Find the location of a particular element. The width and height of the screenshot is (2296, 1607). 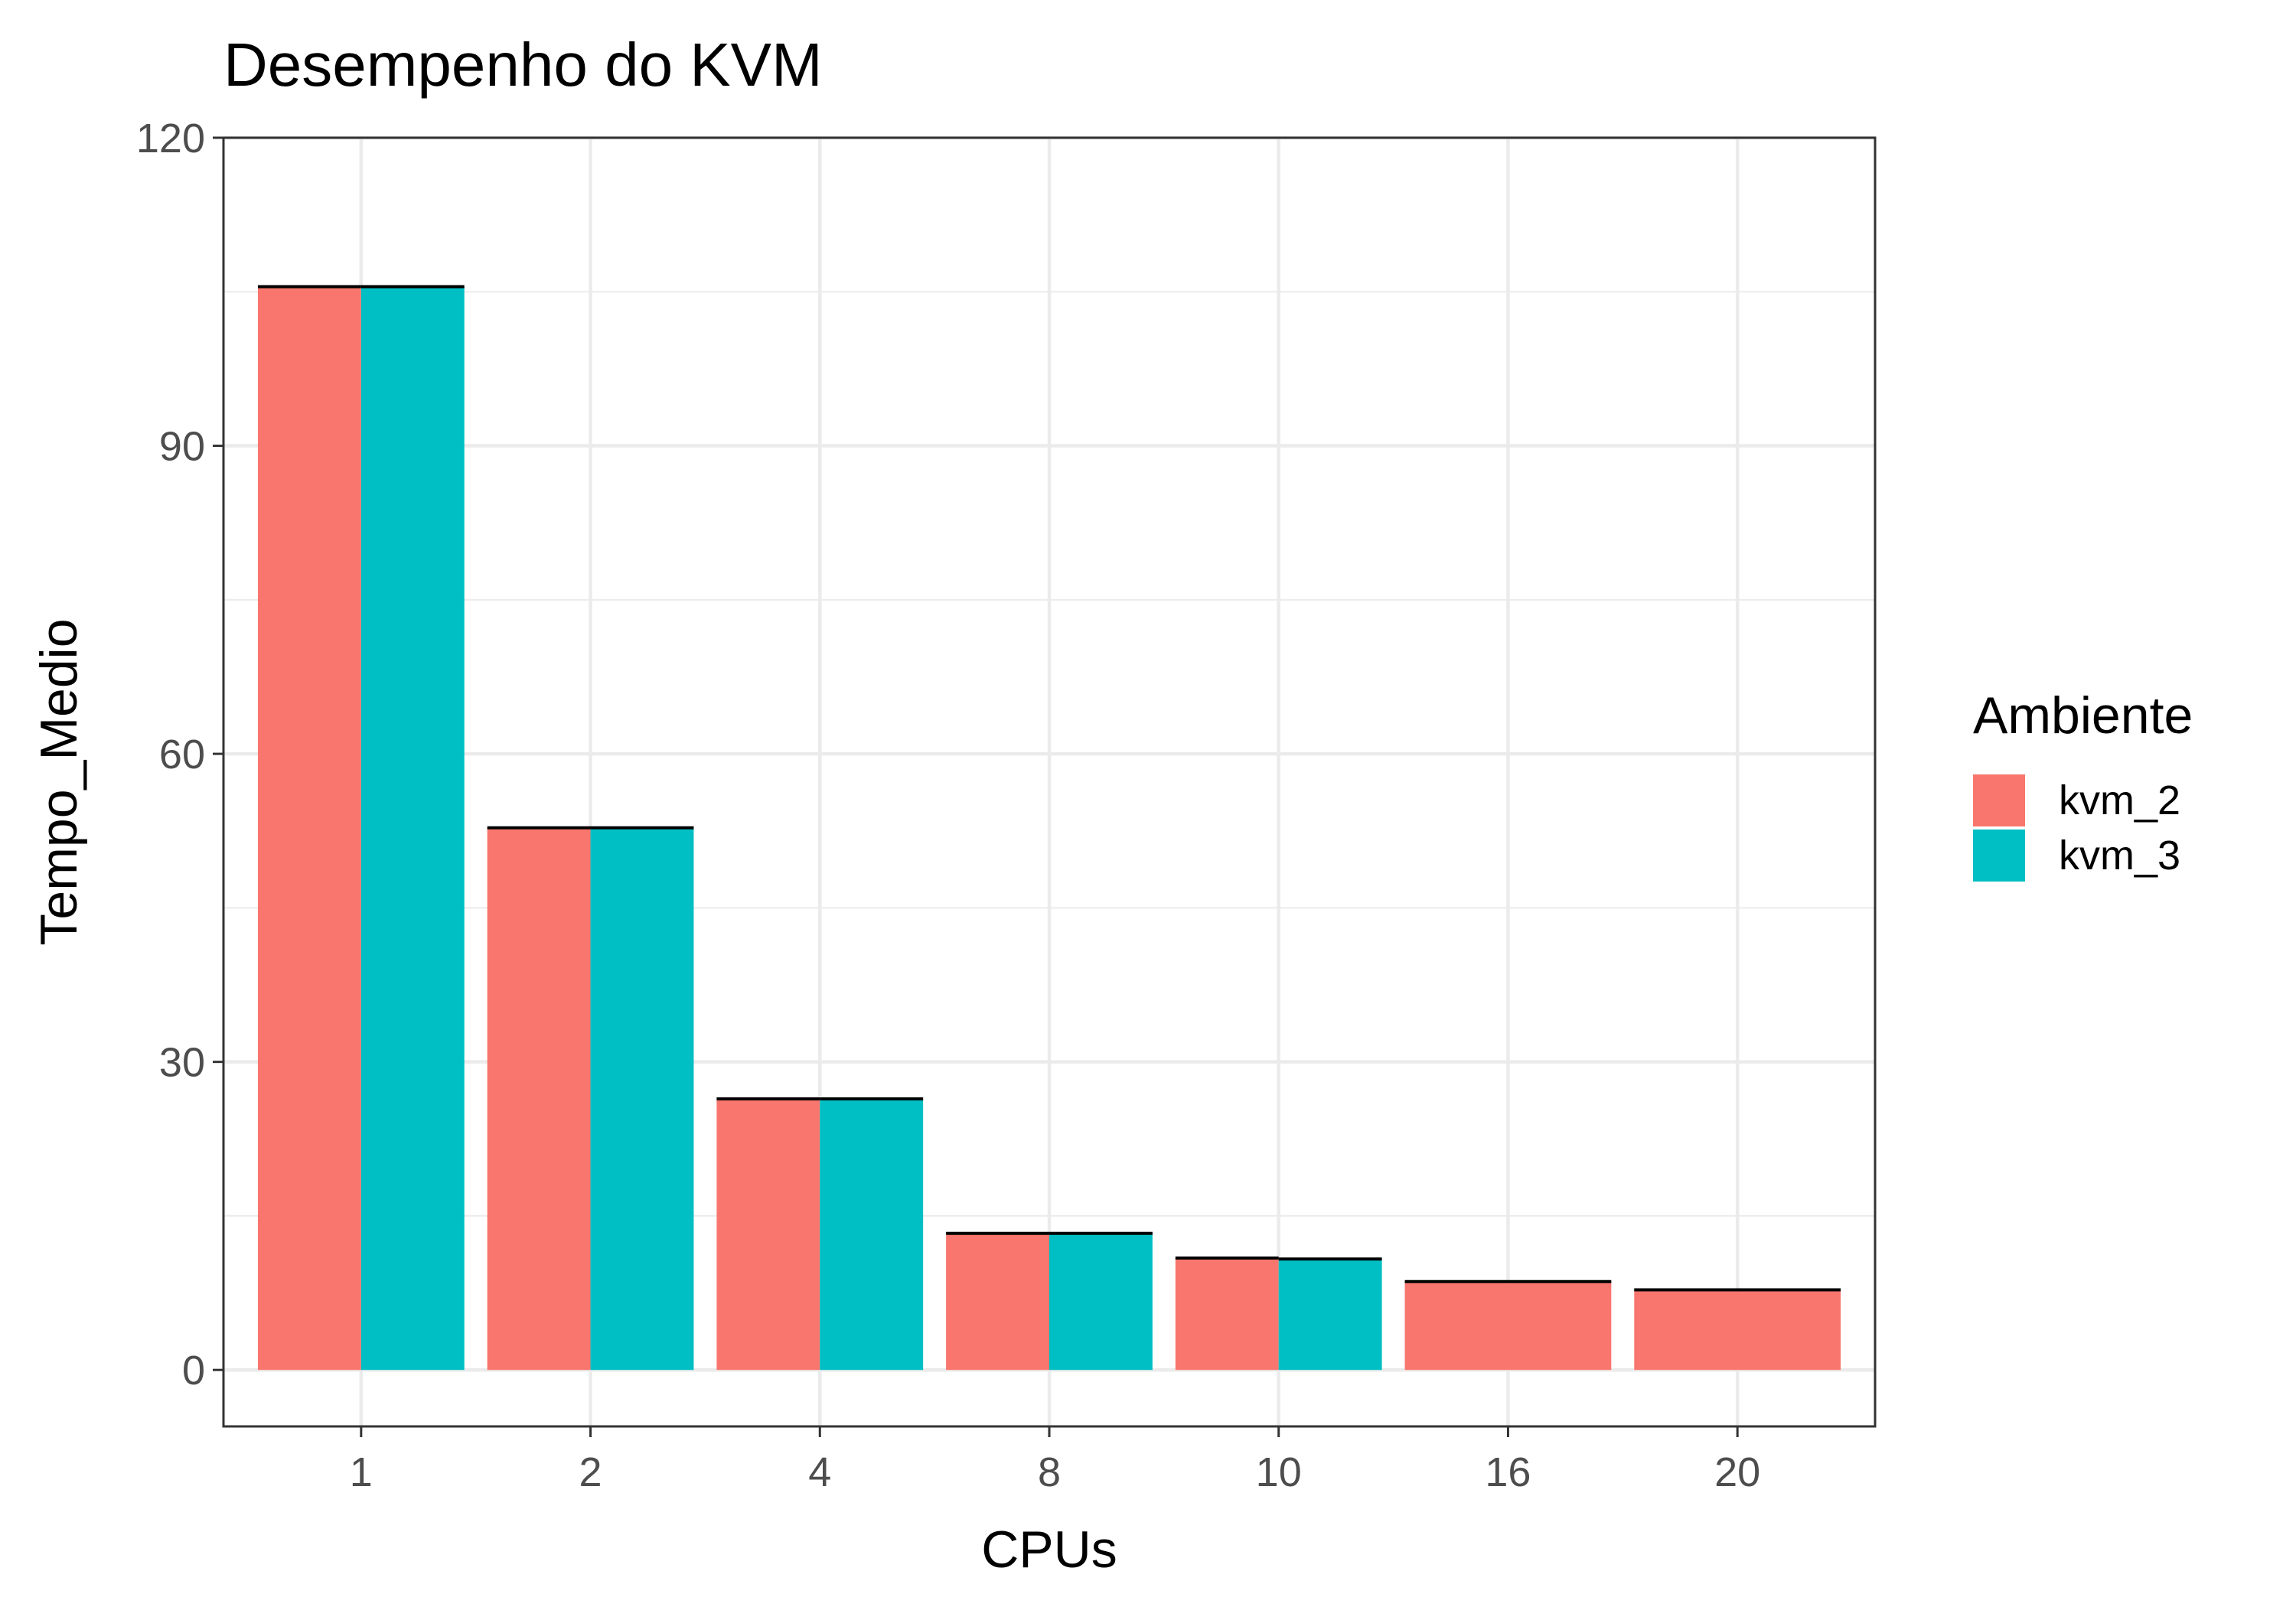

chart-title: Desempenho do KVM is located at coordinates (523, 65).